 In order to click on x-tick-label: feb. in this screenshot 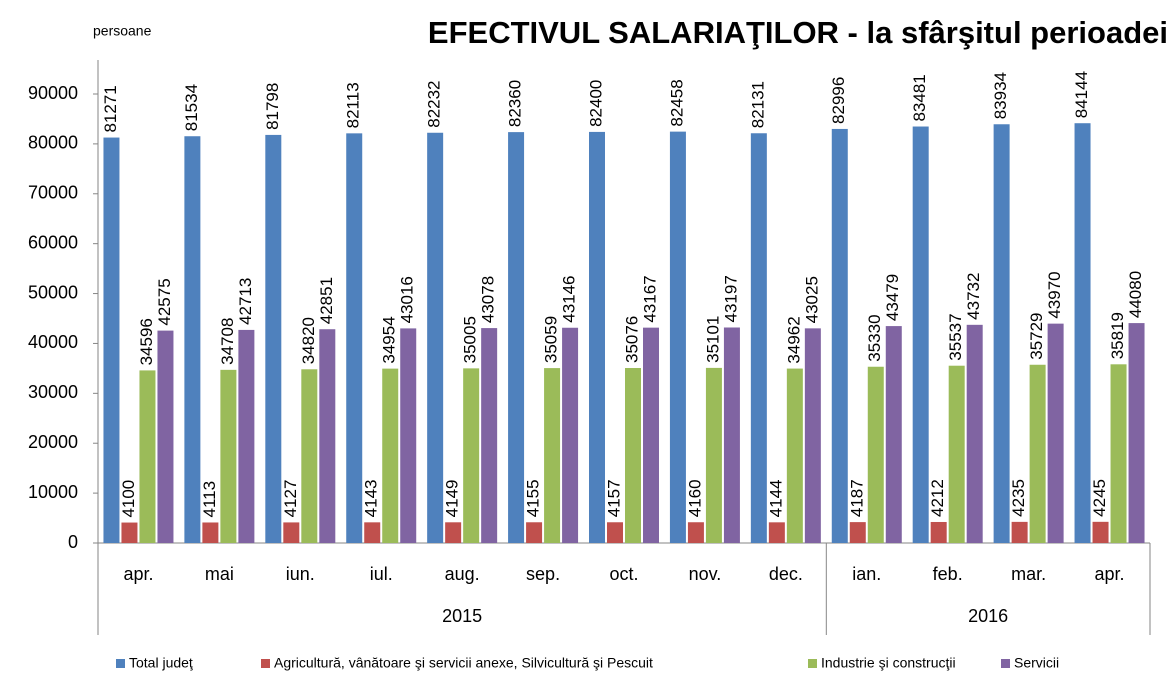, I will do `click(948, 574)`.